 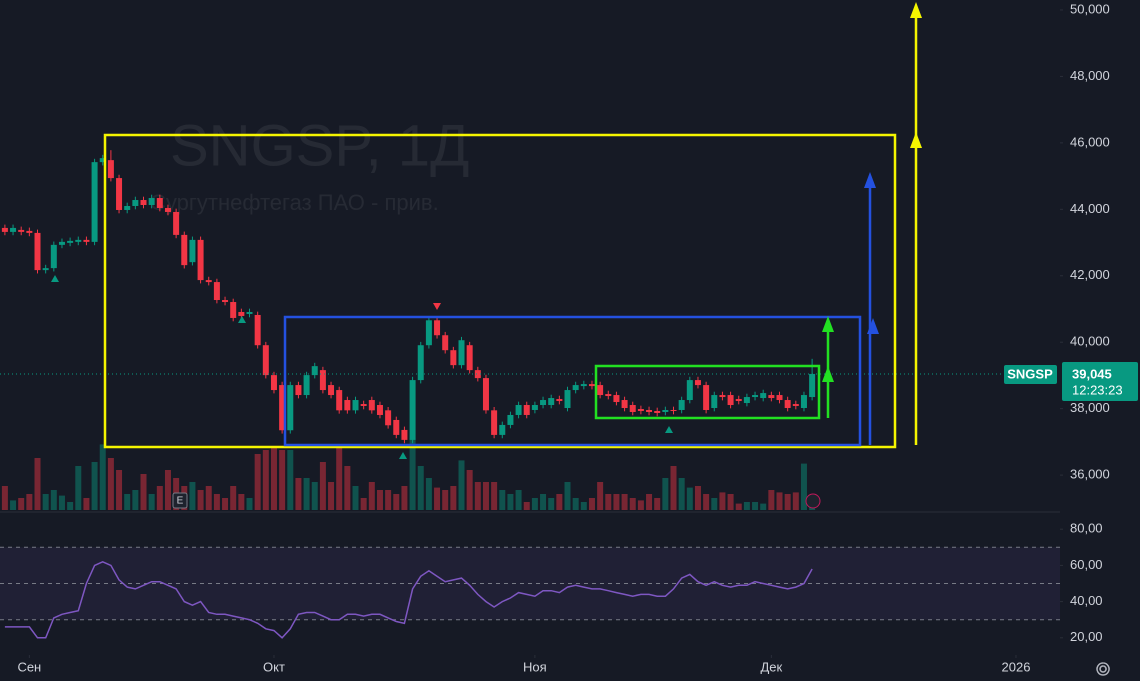 What do you see at coordinates (1103, 669) in the screenshot?
I see `settings-icon` at bounding box center [1103, 669].